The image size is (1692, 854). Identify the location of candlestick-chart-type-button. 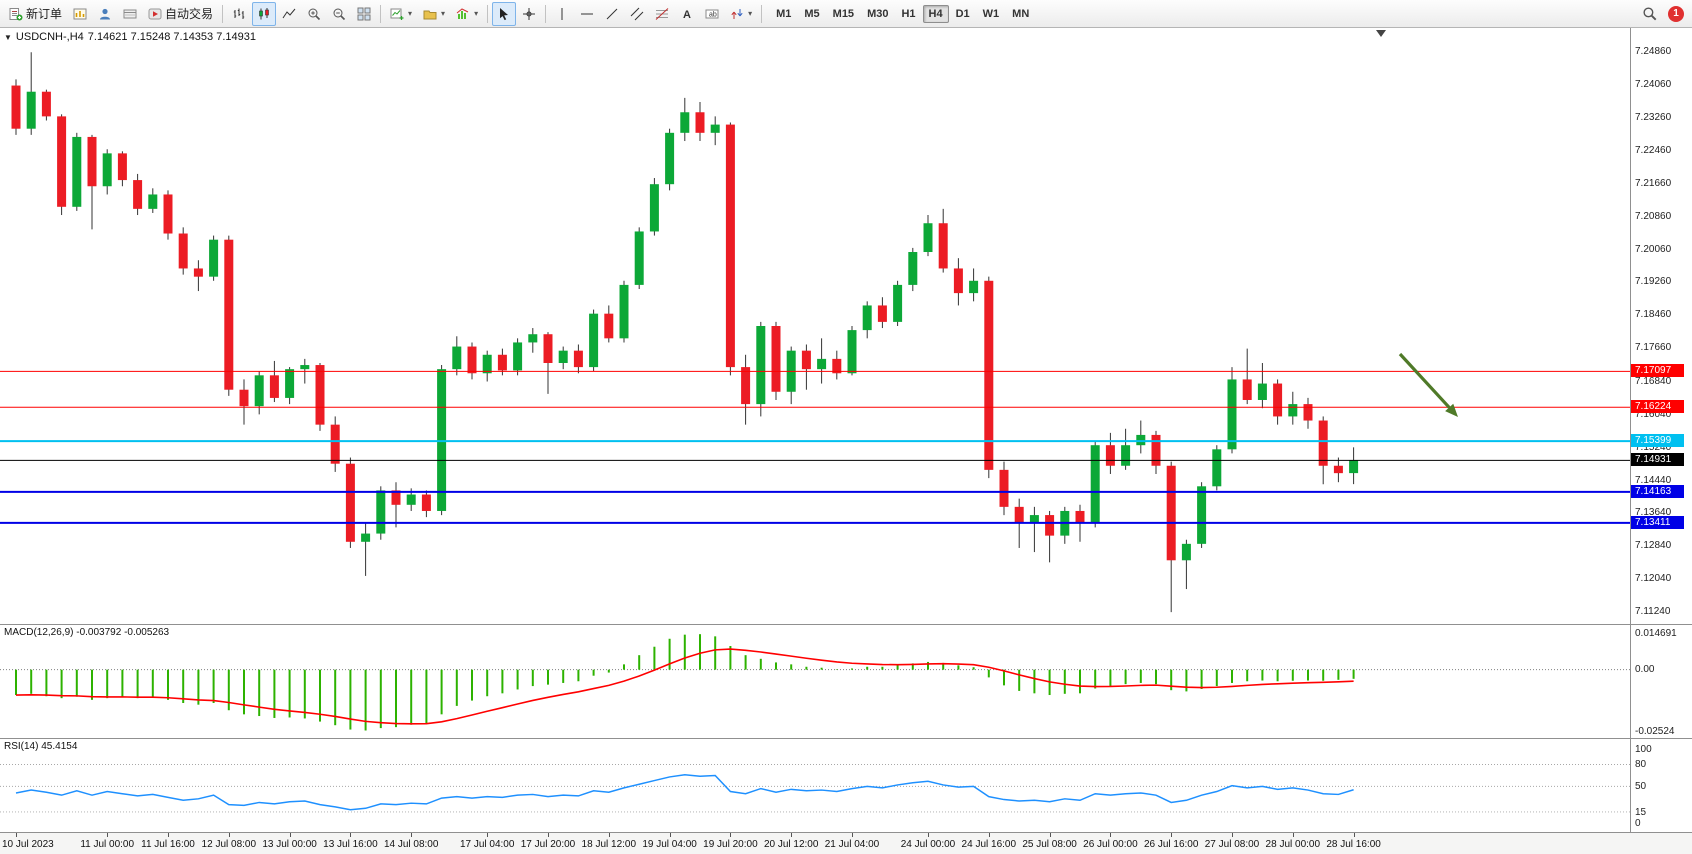
(264, 13).